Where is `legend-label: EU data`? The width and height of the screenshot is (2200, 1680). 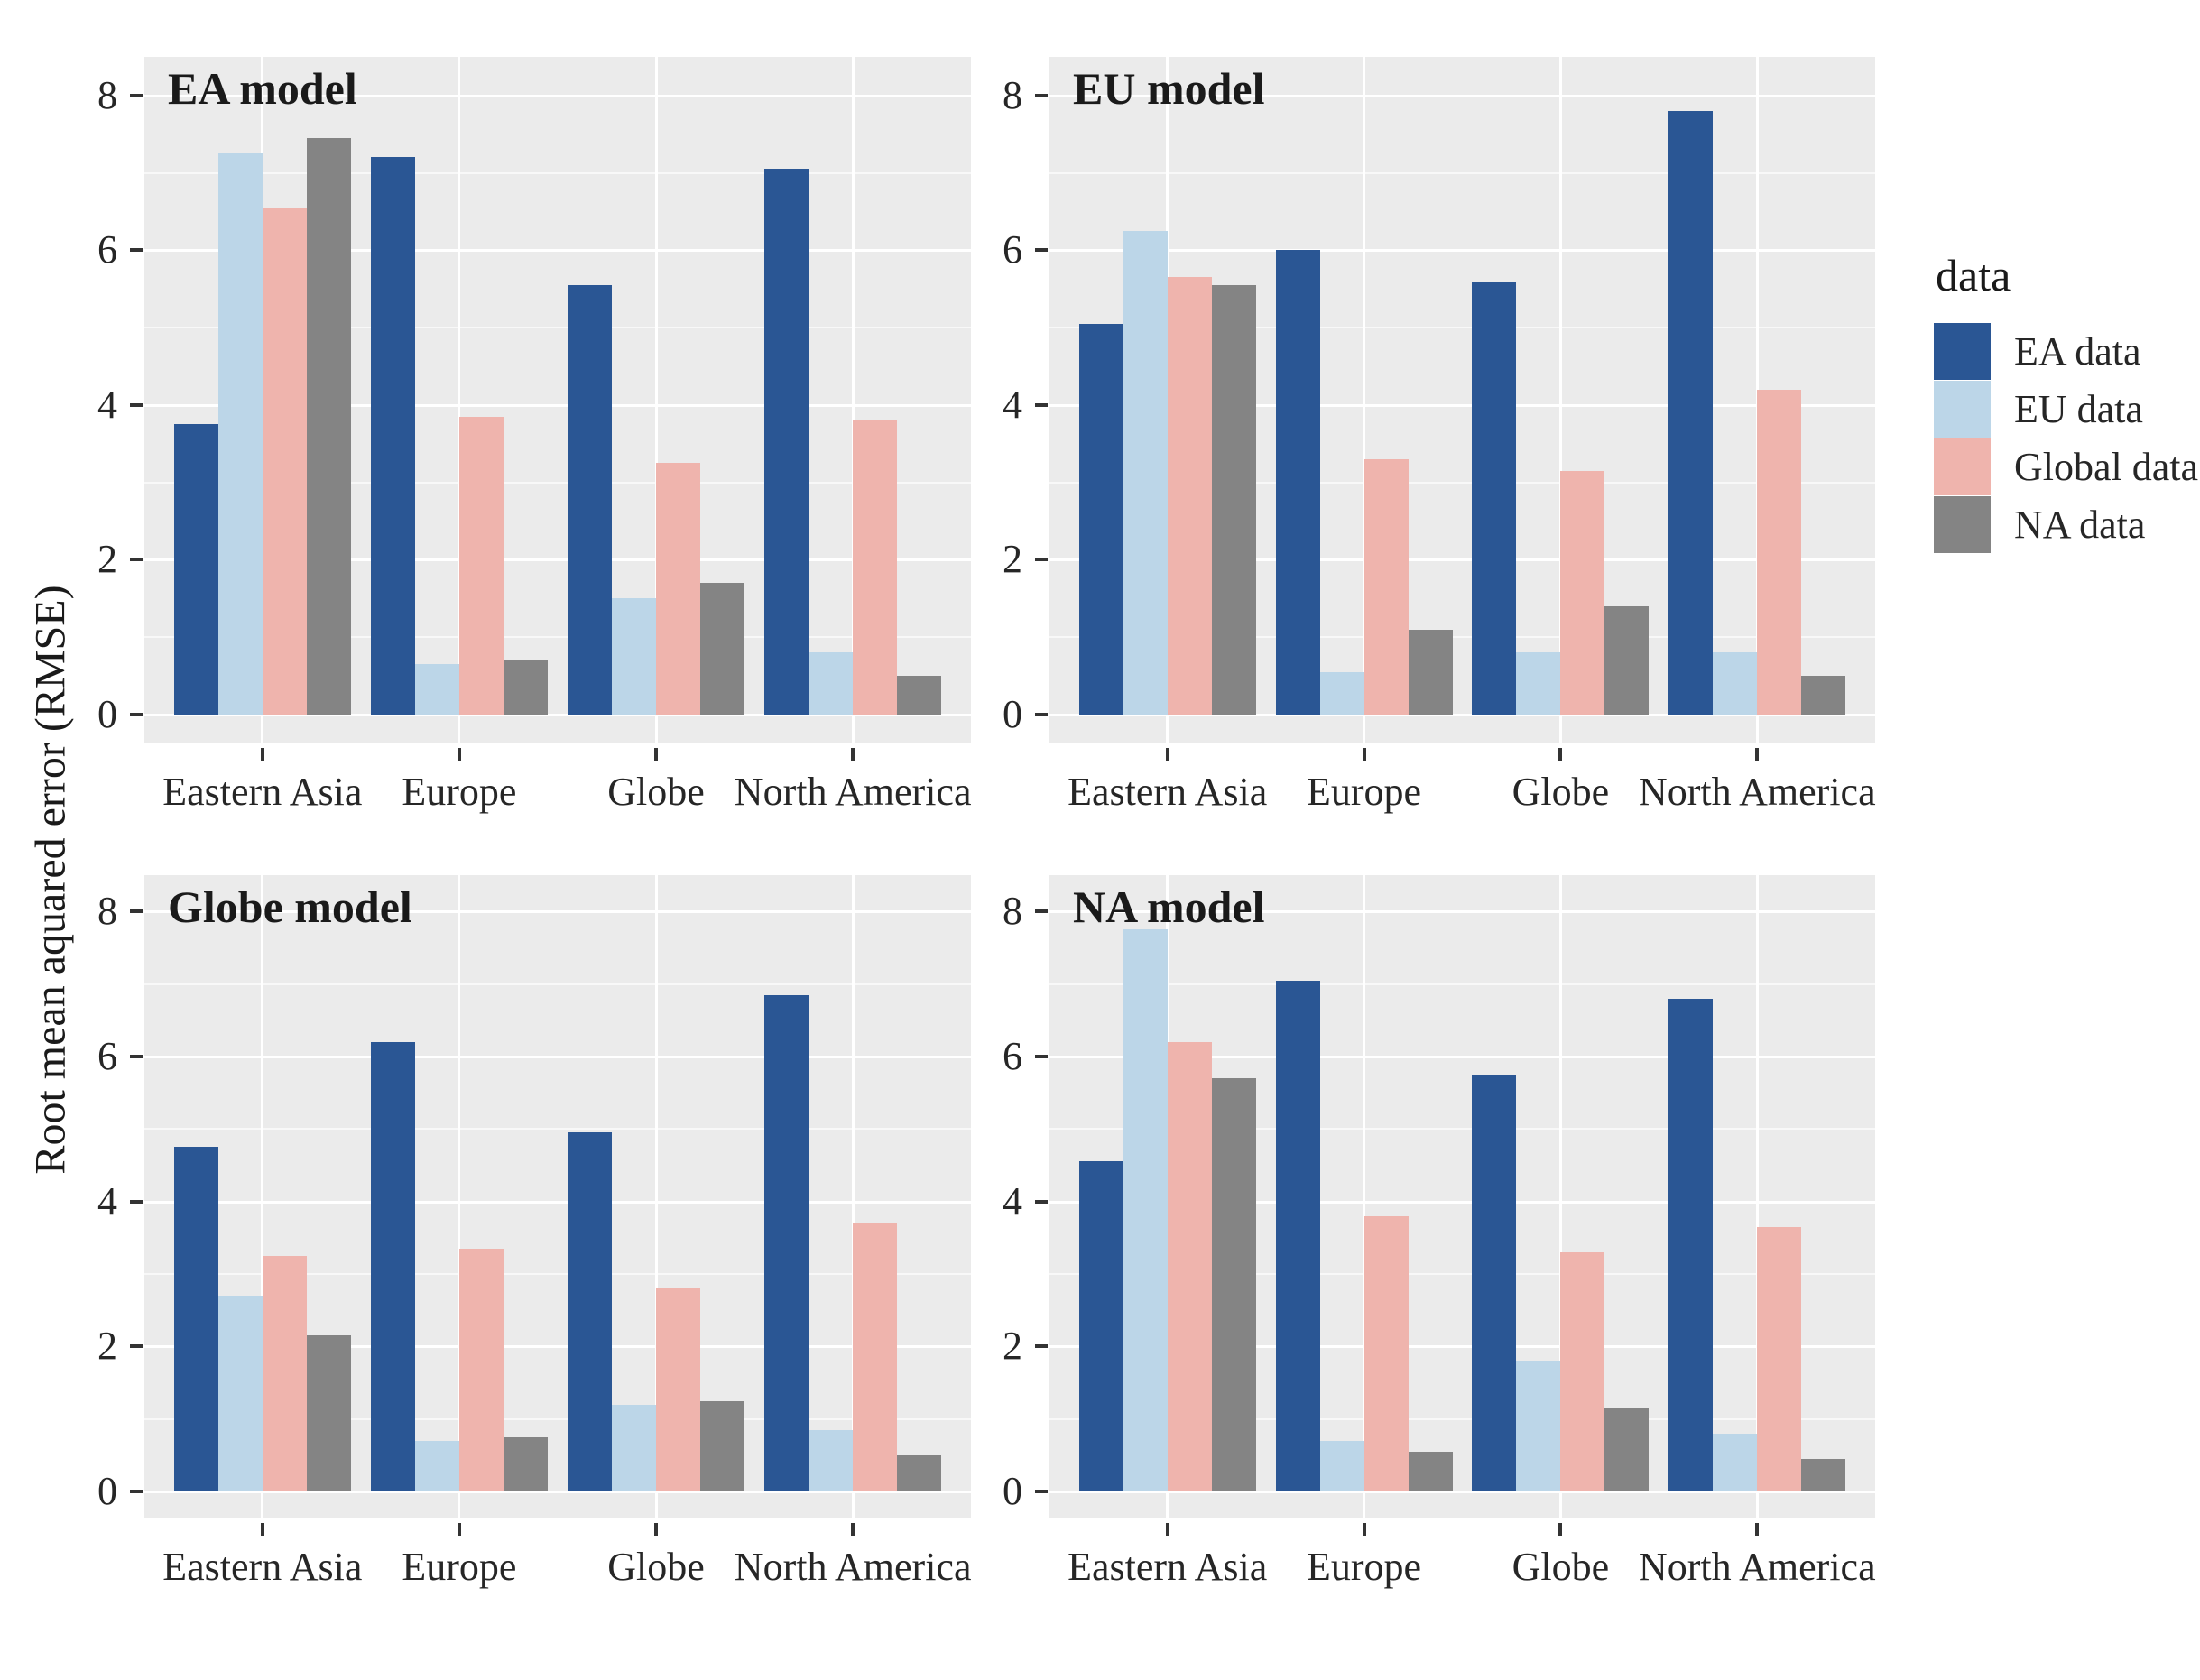
legend-label: EU data is located at coordinates (2078, 409).